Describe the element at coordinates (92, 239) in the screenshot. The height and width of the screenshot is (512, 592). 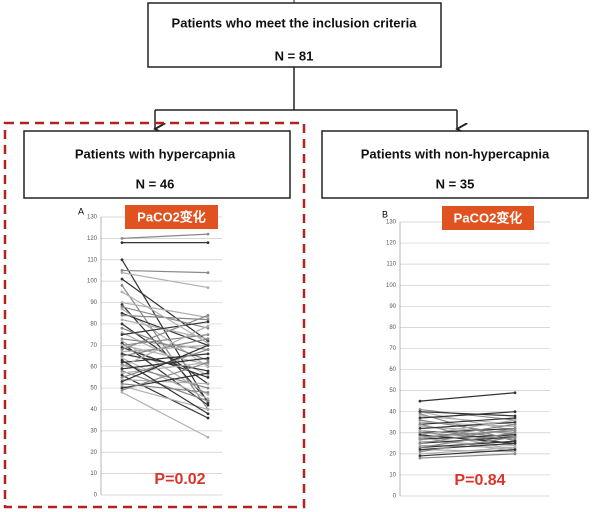
I see `y-tick-label: 120` at that location.